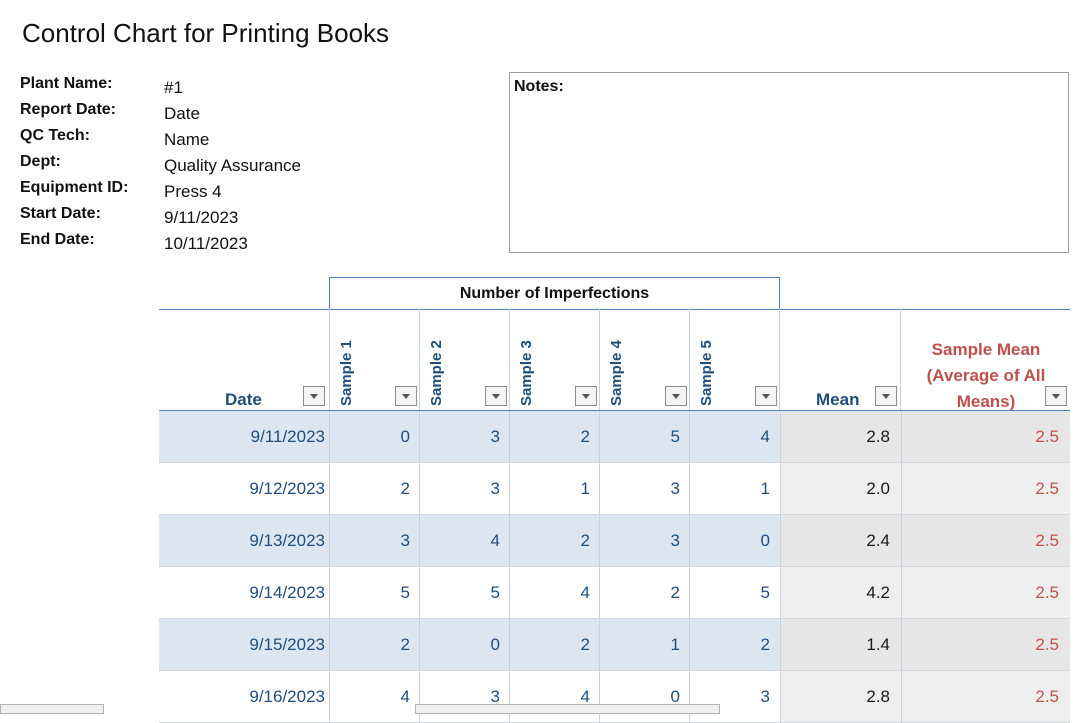  I want to click on sample-1-filter-dropdown, so click(406, 396).